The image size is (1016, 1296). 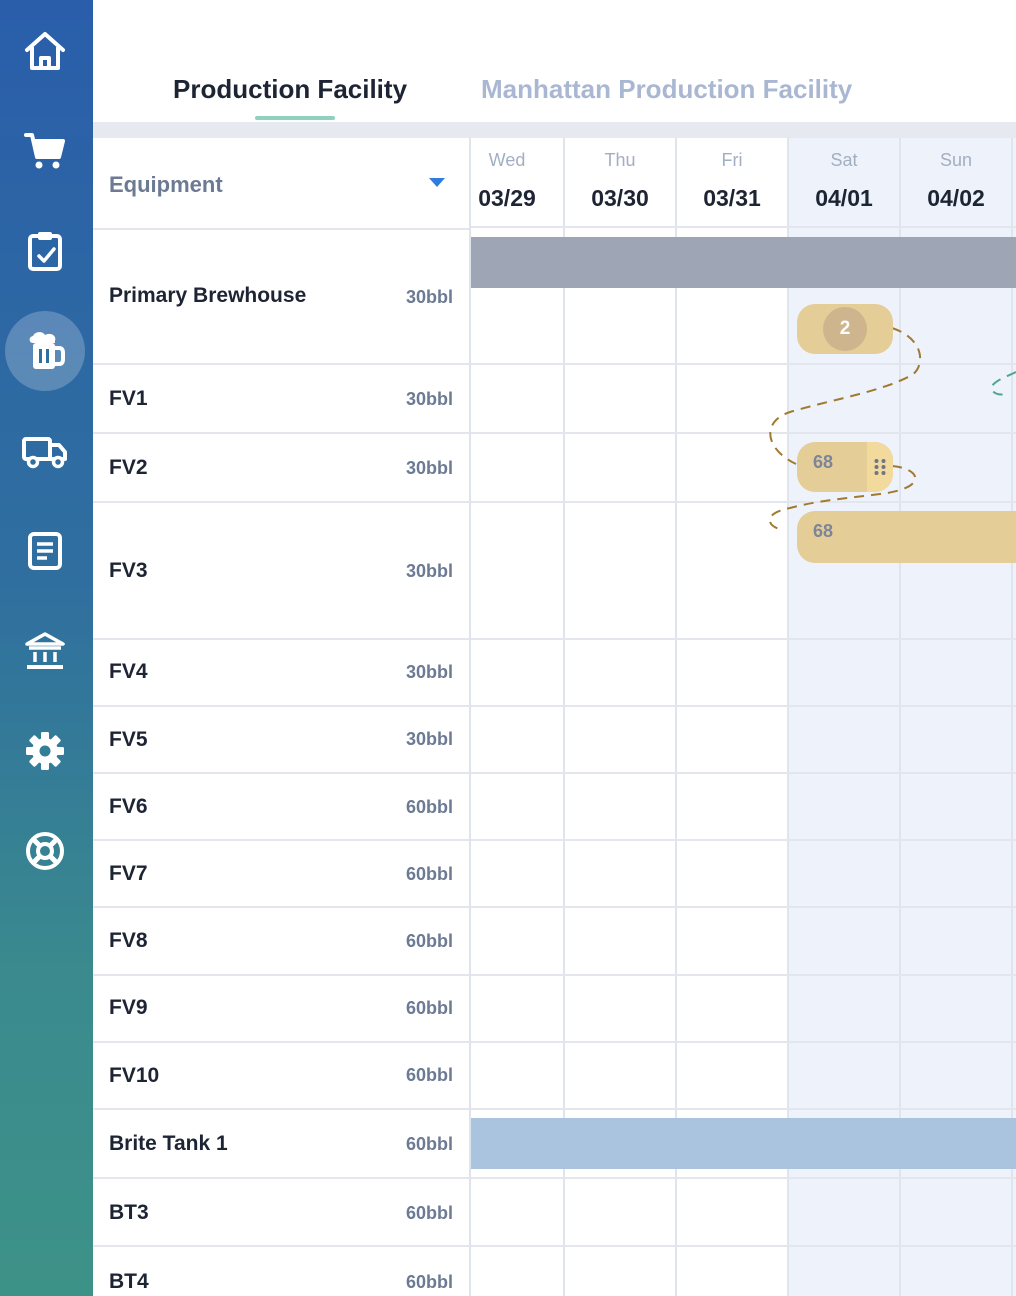 I want to click on equipment-name: FV3, so click(x=128, y=570).